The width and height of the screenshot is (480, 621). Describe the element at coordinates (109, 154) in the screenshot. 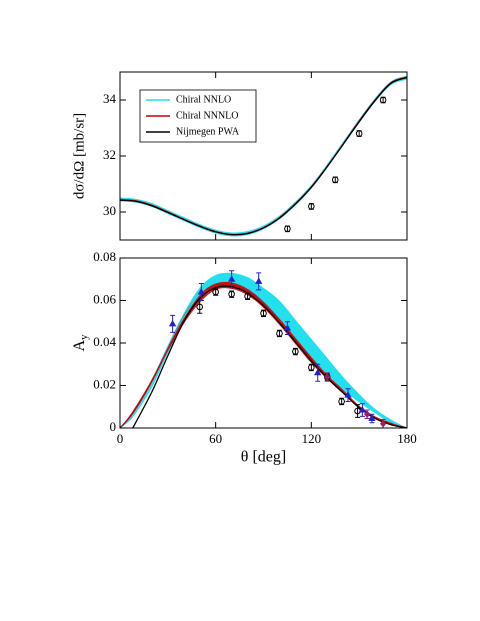

I see `y-tick-label: 32` at that location.